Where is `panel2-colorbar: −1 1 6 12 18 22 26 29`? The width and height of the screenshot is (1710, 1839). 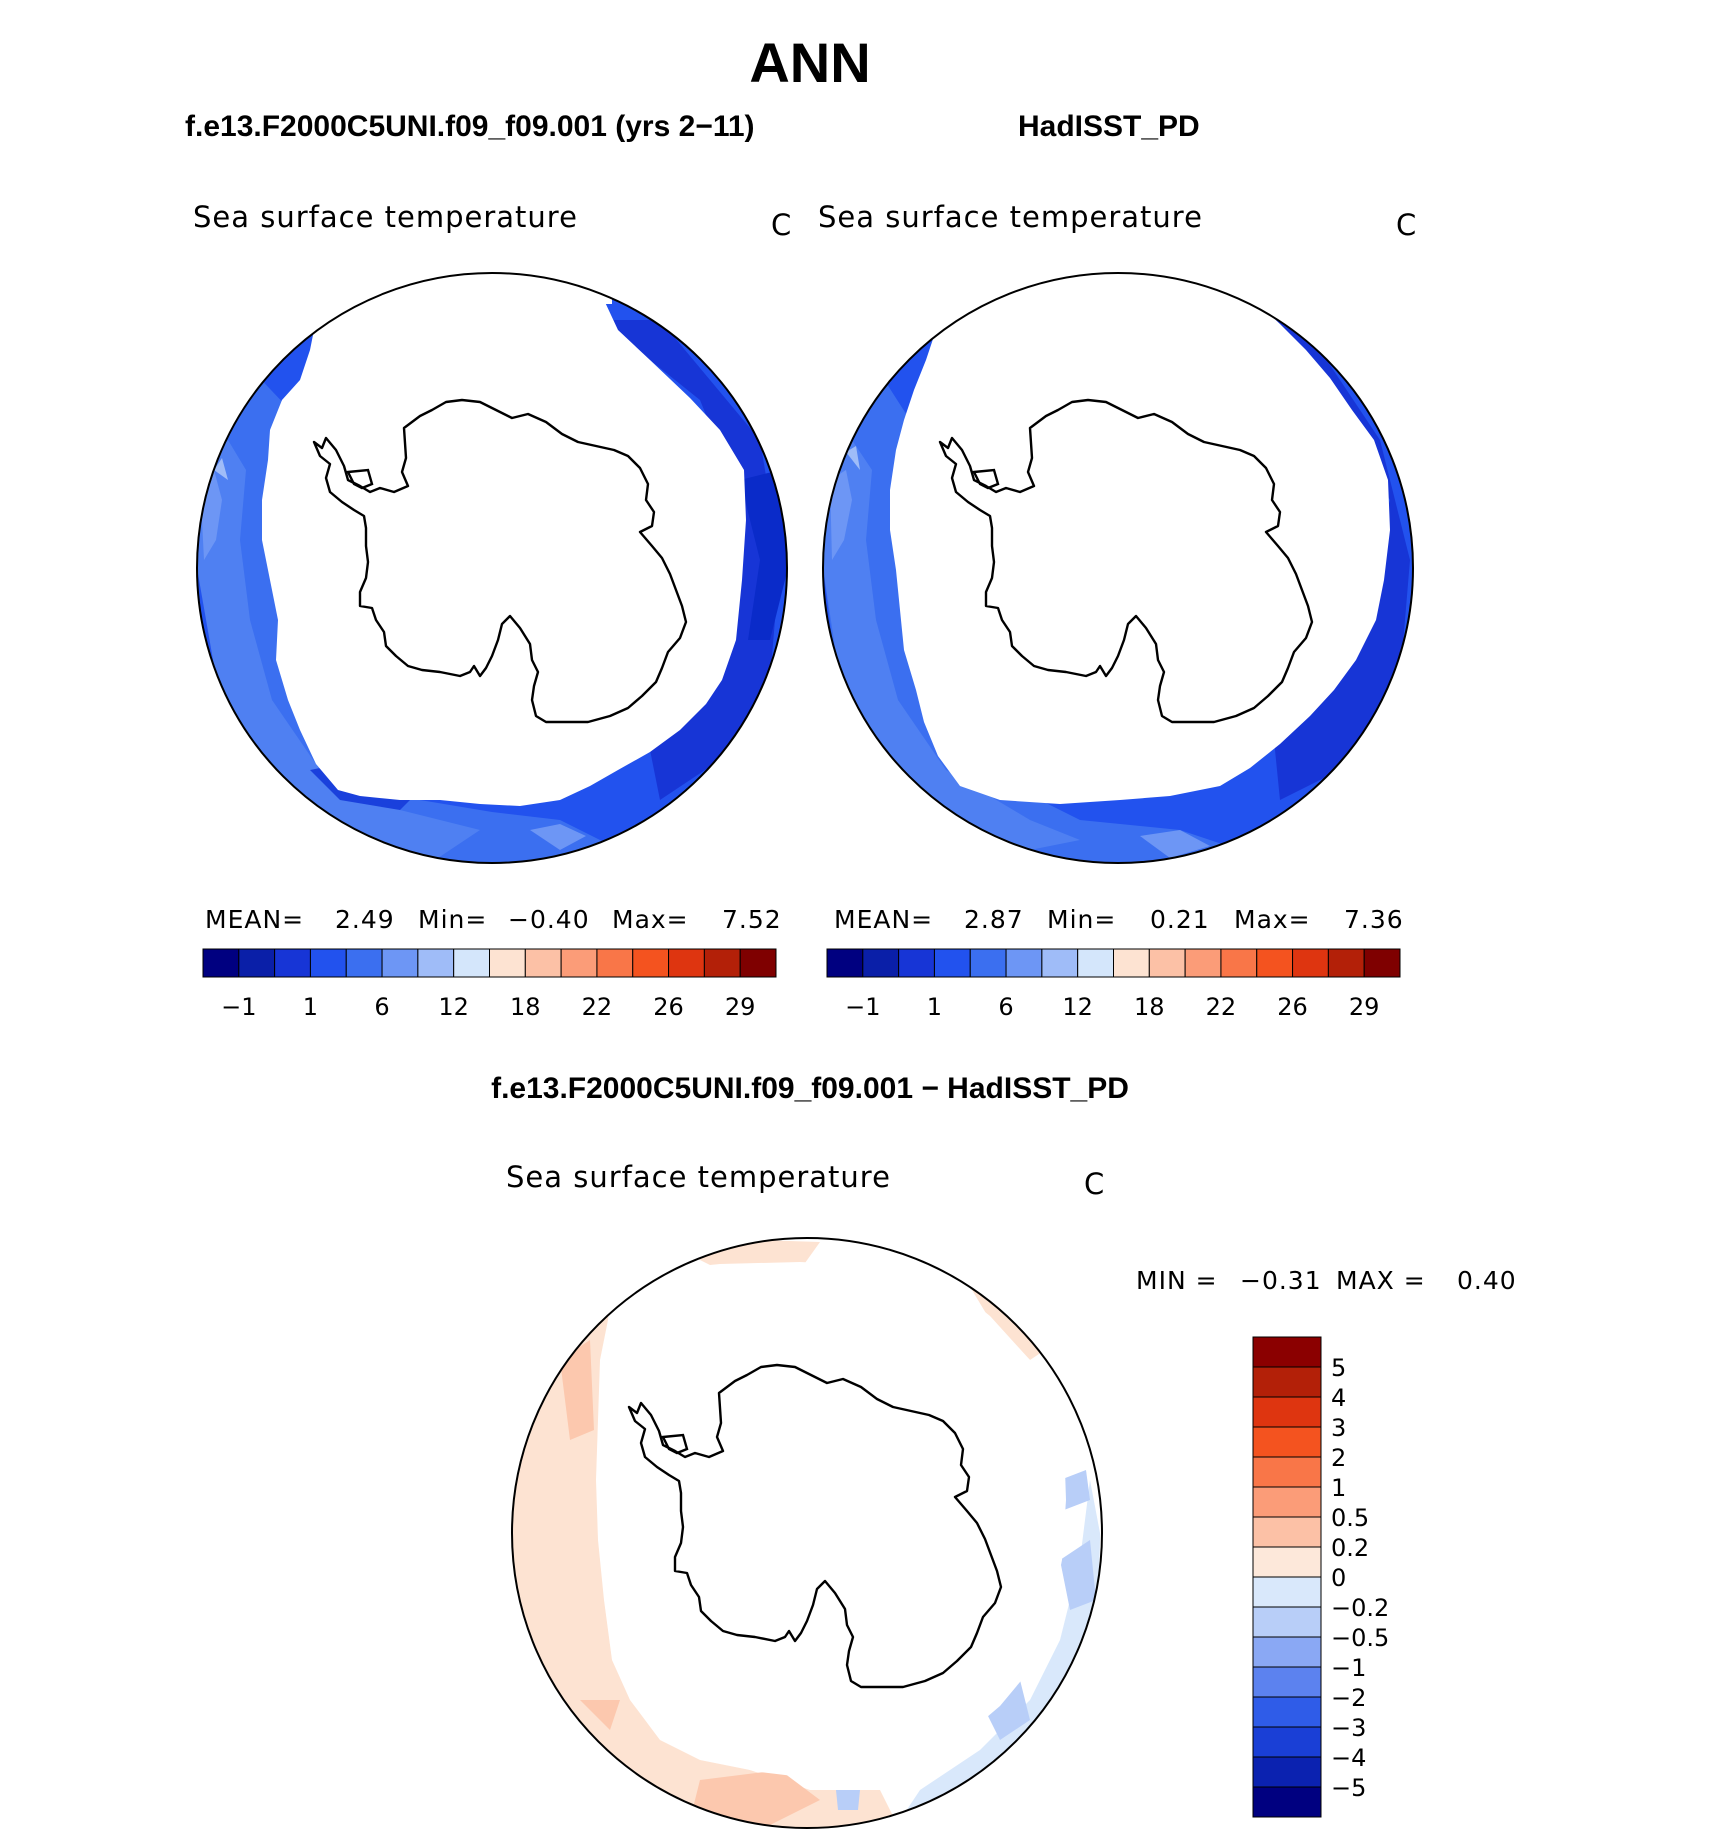
panel2-colorbar: −1 1 6 12 18 22 26 29 is located at coordinates (1113, 984).